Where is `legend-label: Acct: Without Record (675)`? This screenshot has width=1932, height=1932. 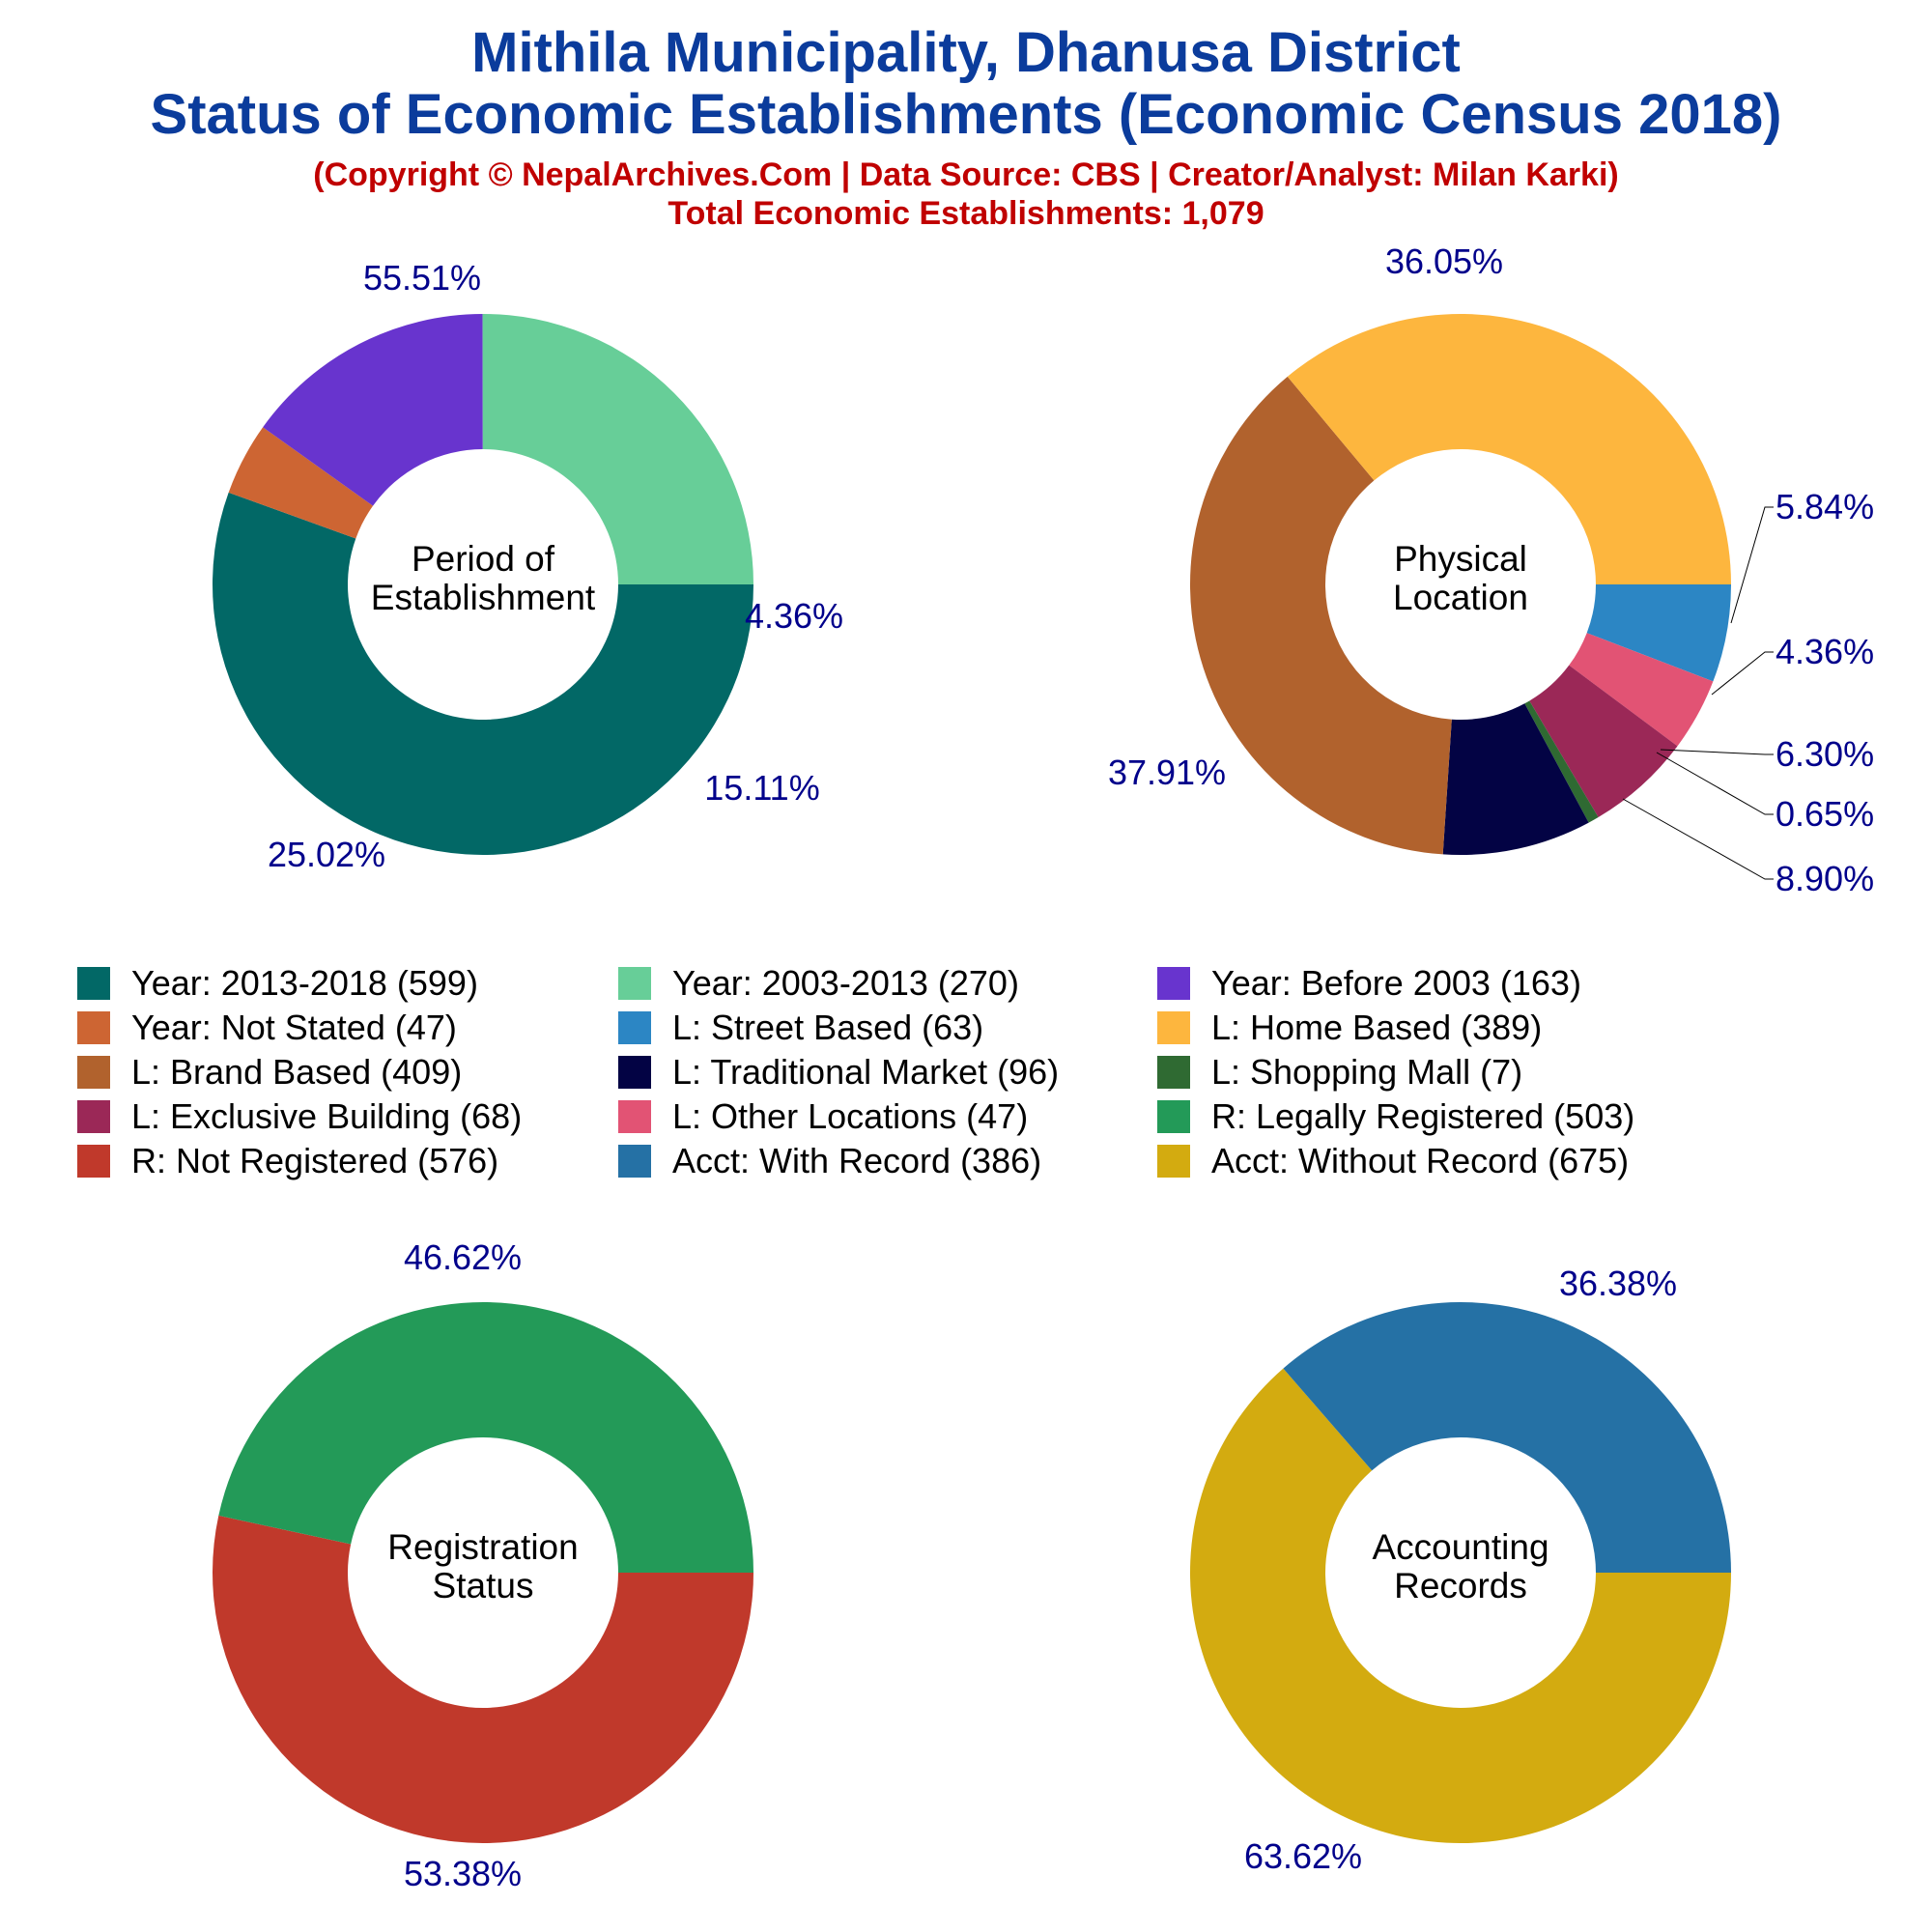
legend-label: Acct: Without Record (675) is located at coordinates (1420, 1160).